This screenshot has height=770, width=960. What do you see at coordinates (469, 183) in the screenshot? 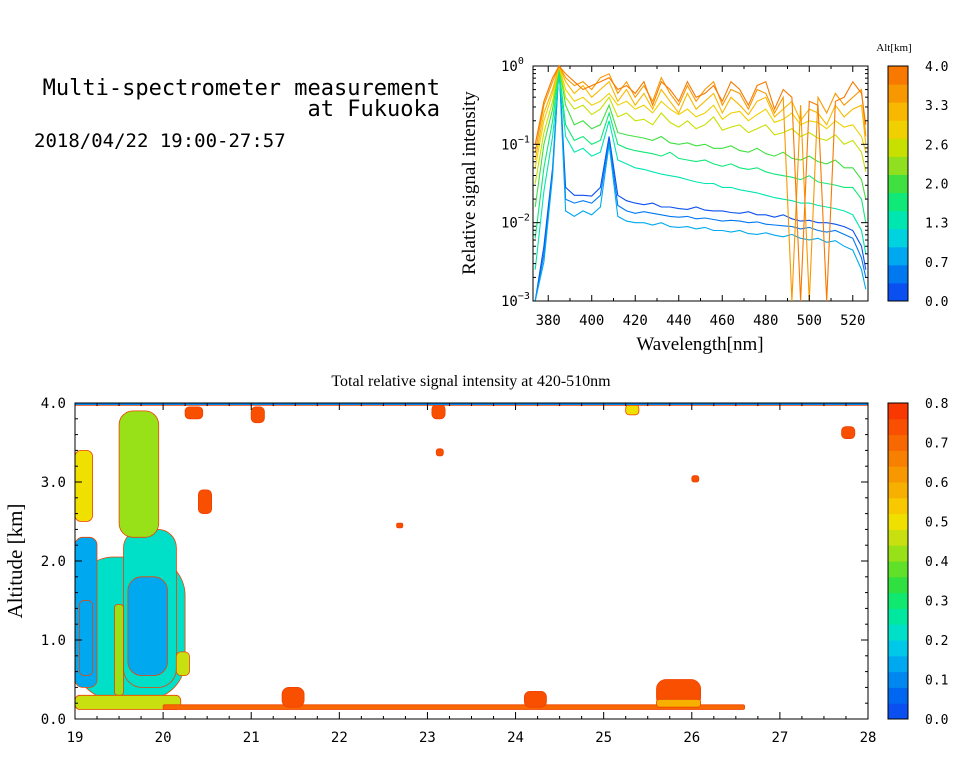
I see `spectrum-y-axis-label: Relative signal intensity` at bounding box center [469, 183].